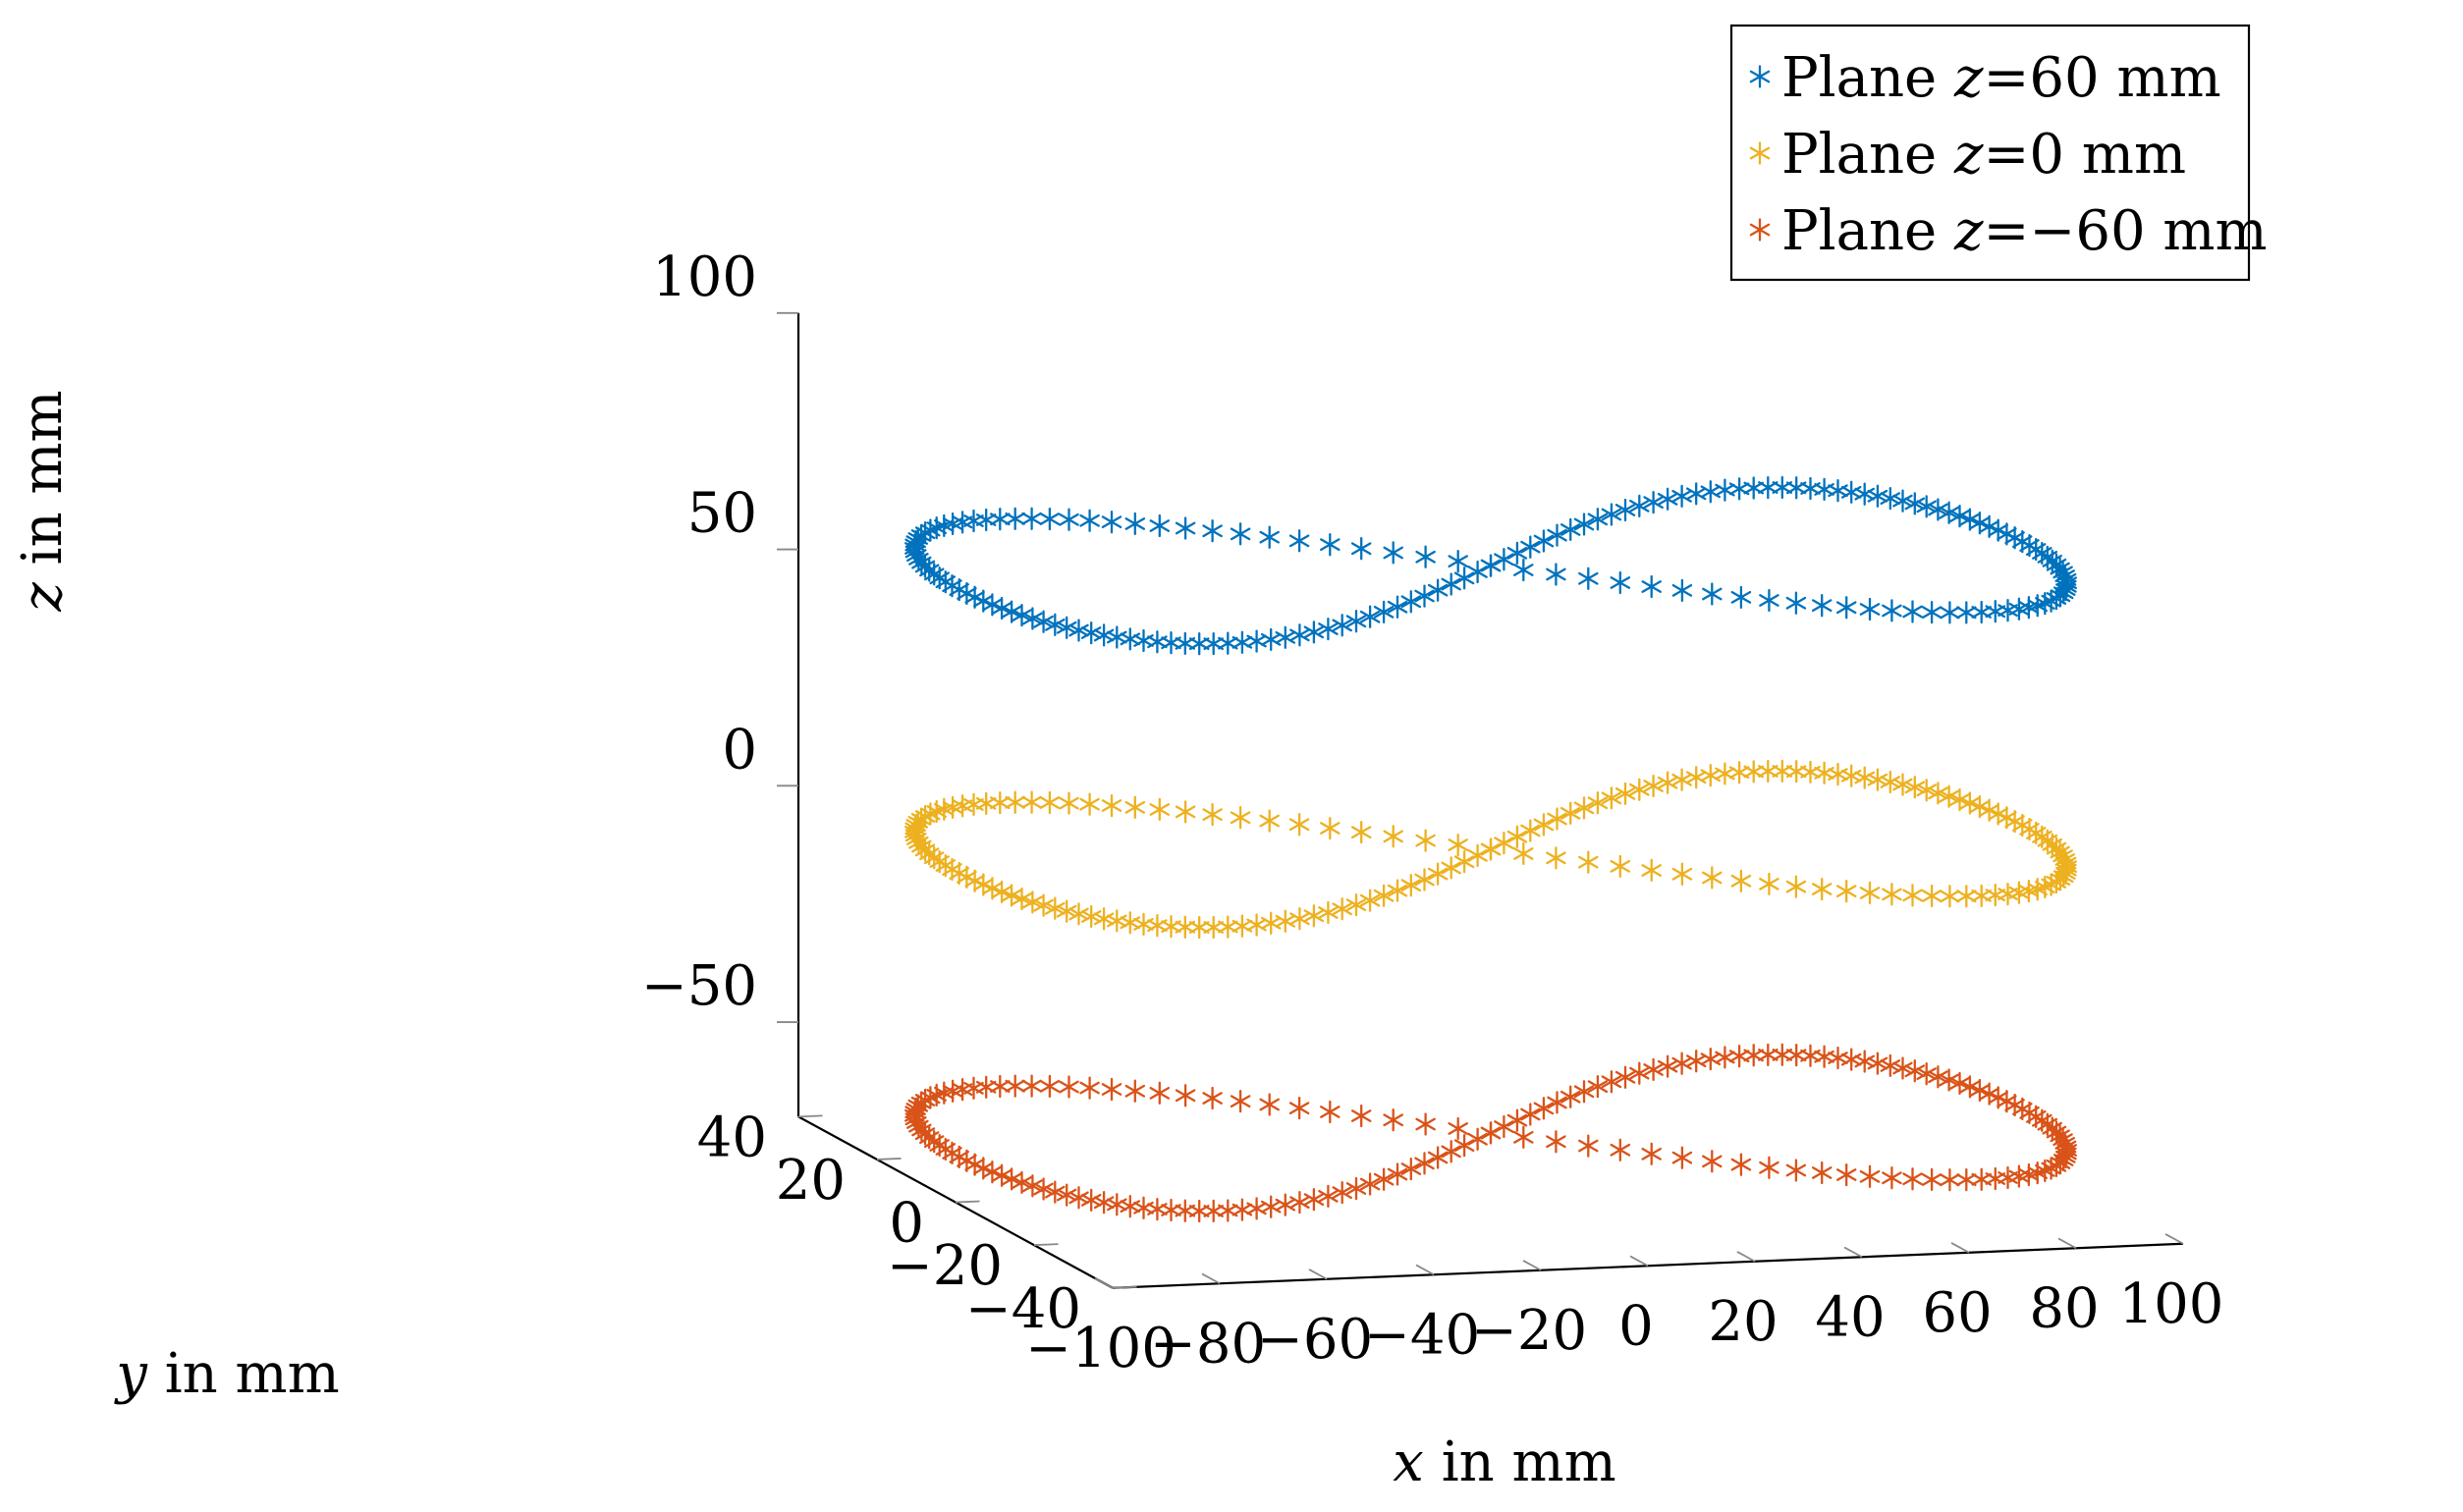  What do you see at coordinates (705, 277) in the screenshot?
I see `z-tick-label: 100` at bounding box center [705, 277].